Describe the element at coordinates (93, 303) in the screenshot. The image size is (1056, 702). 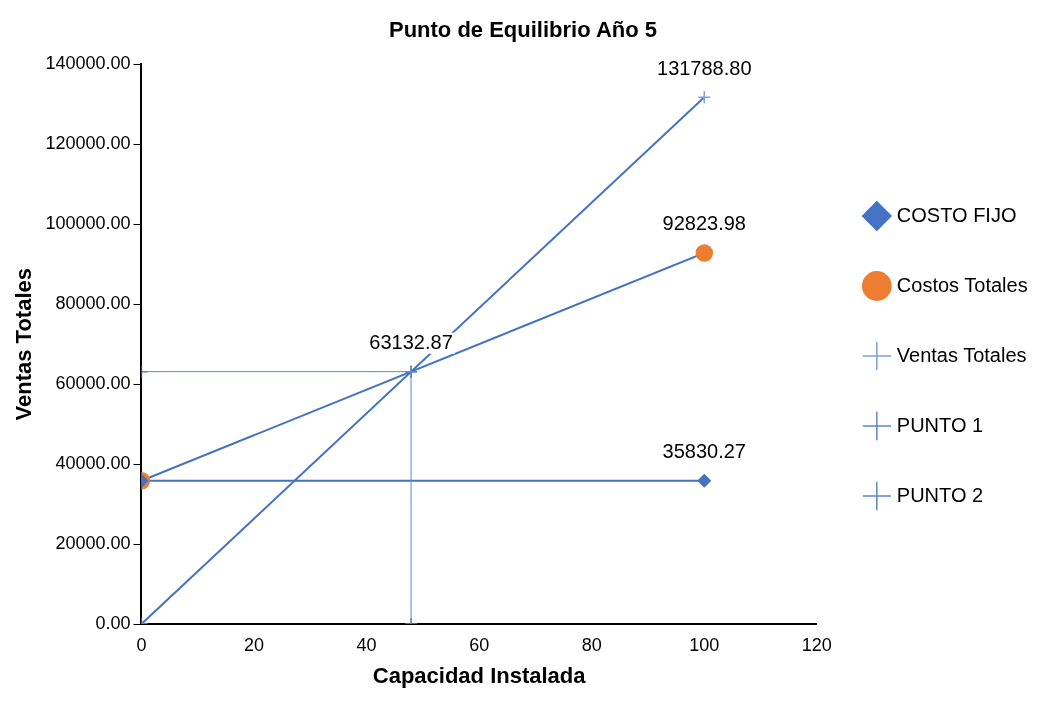
I see `y-tick-label: 80000.00` at that location.